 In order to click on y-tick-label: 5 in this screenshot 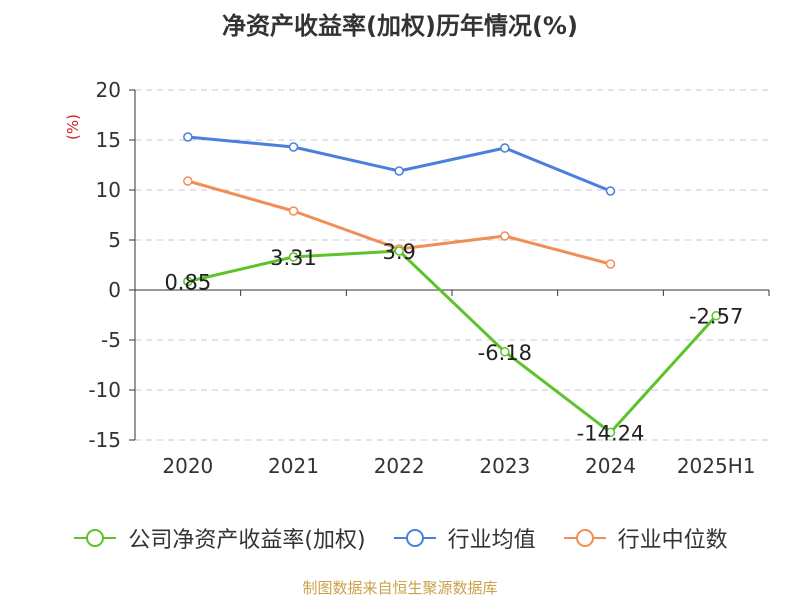, I will do `click(114, 240)`.